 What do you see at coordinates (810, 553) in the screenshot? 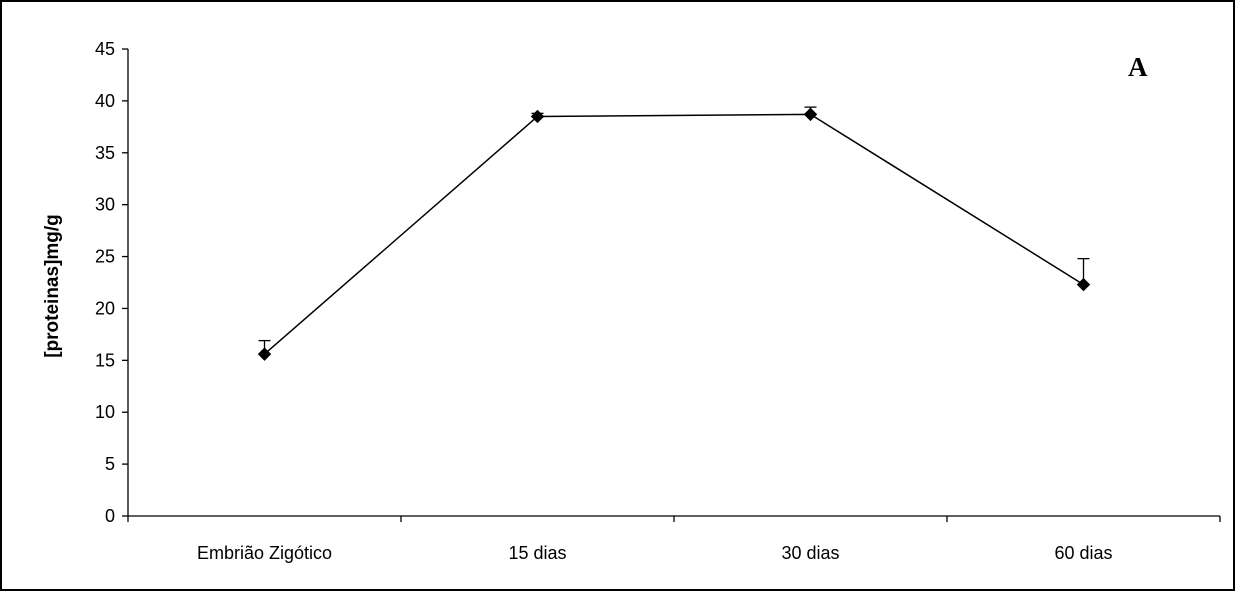
I see `x-tick-label: 30 dias` at bounding box center [810, 553].